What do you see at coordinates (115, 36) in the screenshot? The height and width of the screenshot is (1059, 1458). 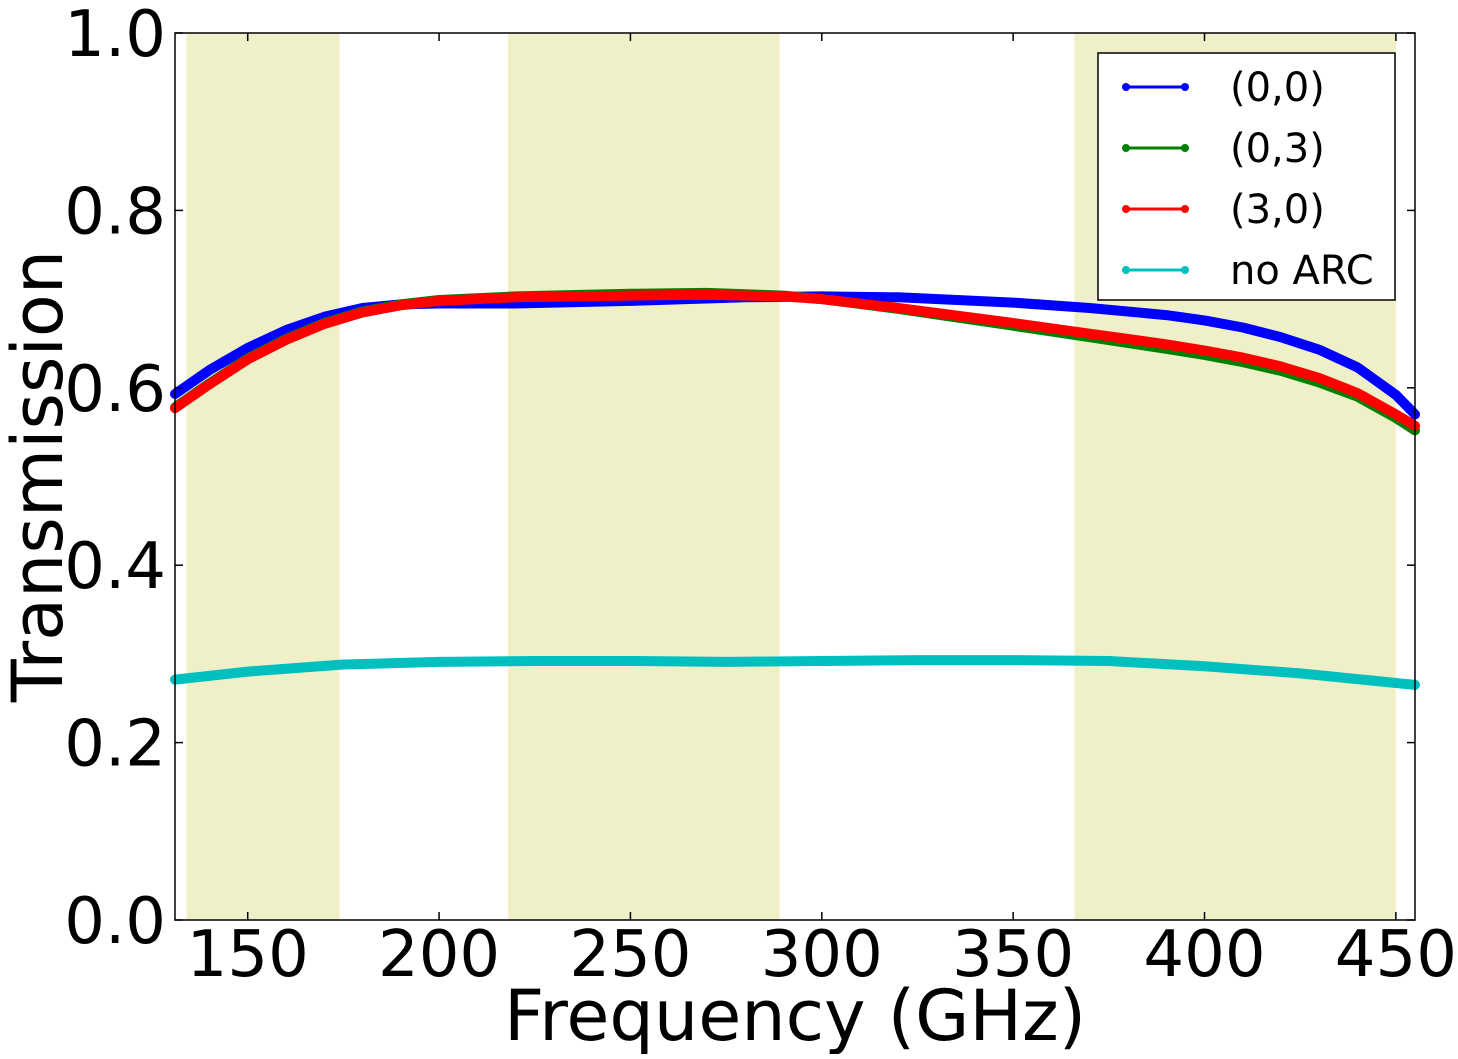 I see `y-tick-label: 1.0` at bounding box center [115, 36].